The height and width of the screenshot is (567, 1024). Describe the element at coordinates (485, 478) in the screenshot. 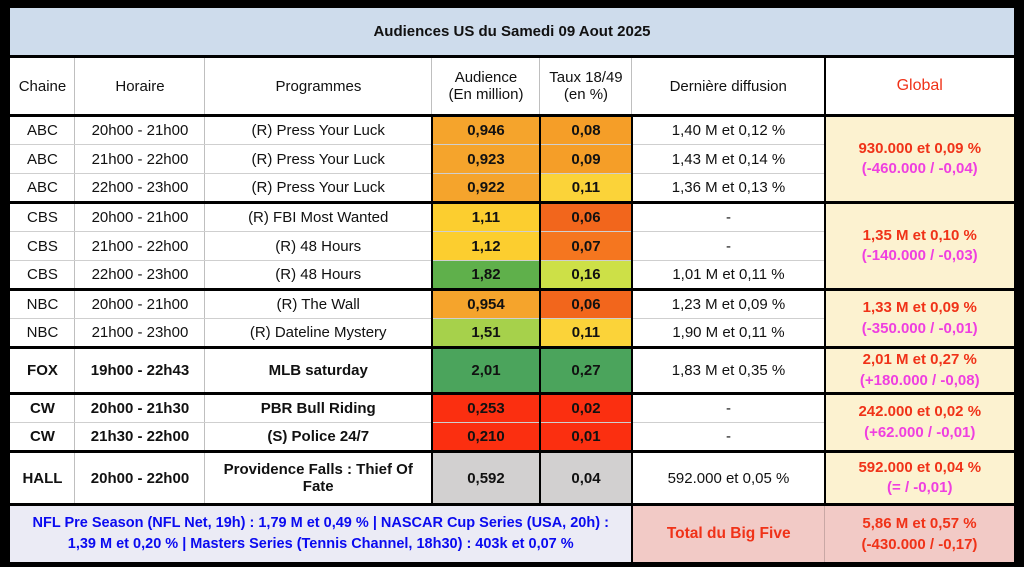

I see `audience-cell: 0,592` at that location.